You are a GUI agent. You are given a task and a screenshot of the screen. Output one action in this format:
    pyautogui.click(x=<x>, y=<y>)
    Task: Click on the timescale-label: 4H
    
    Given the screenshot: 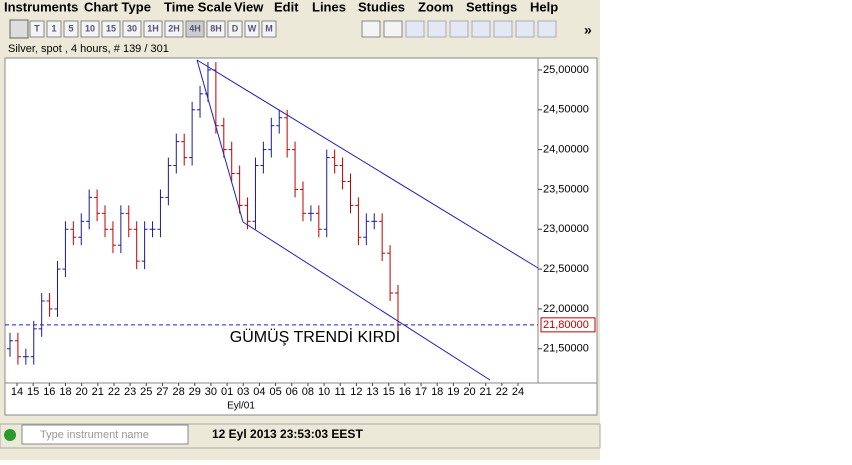 What is the action you would take?
    pyautogui.click(x=195, y=28)
    